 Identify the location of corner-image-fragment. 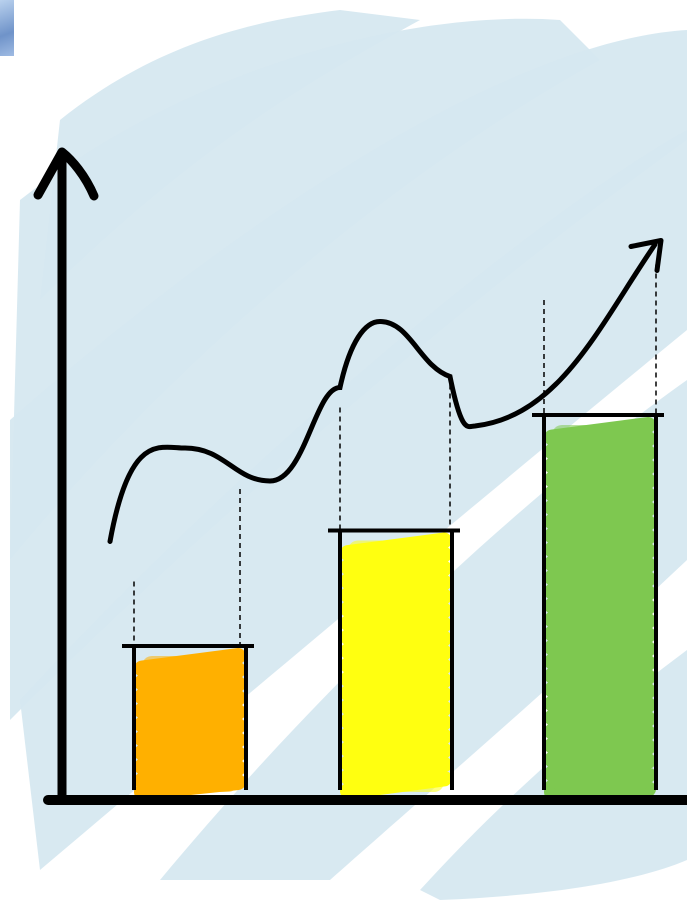
(7, 28).